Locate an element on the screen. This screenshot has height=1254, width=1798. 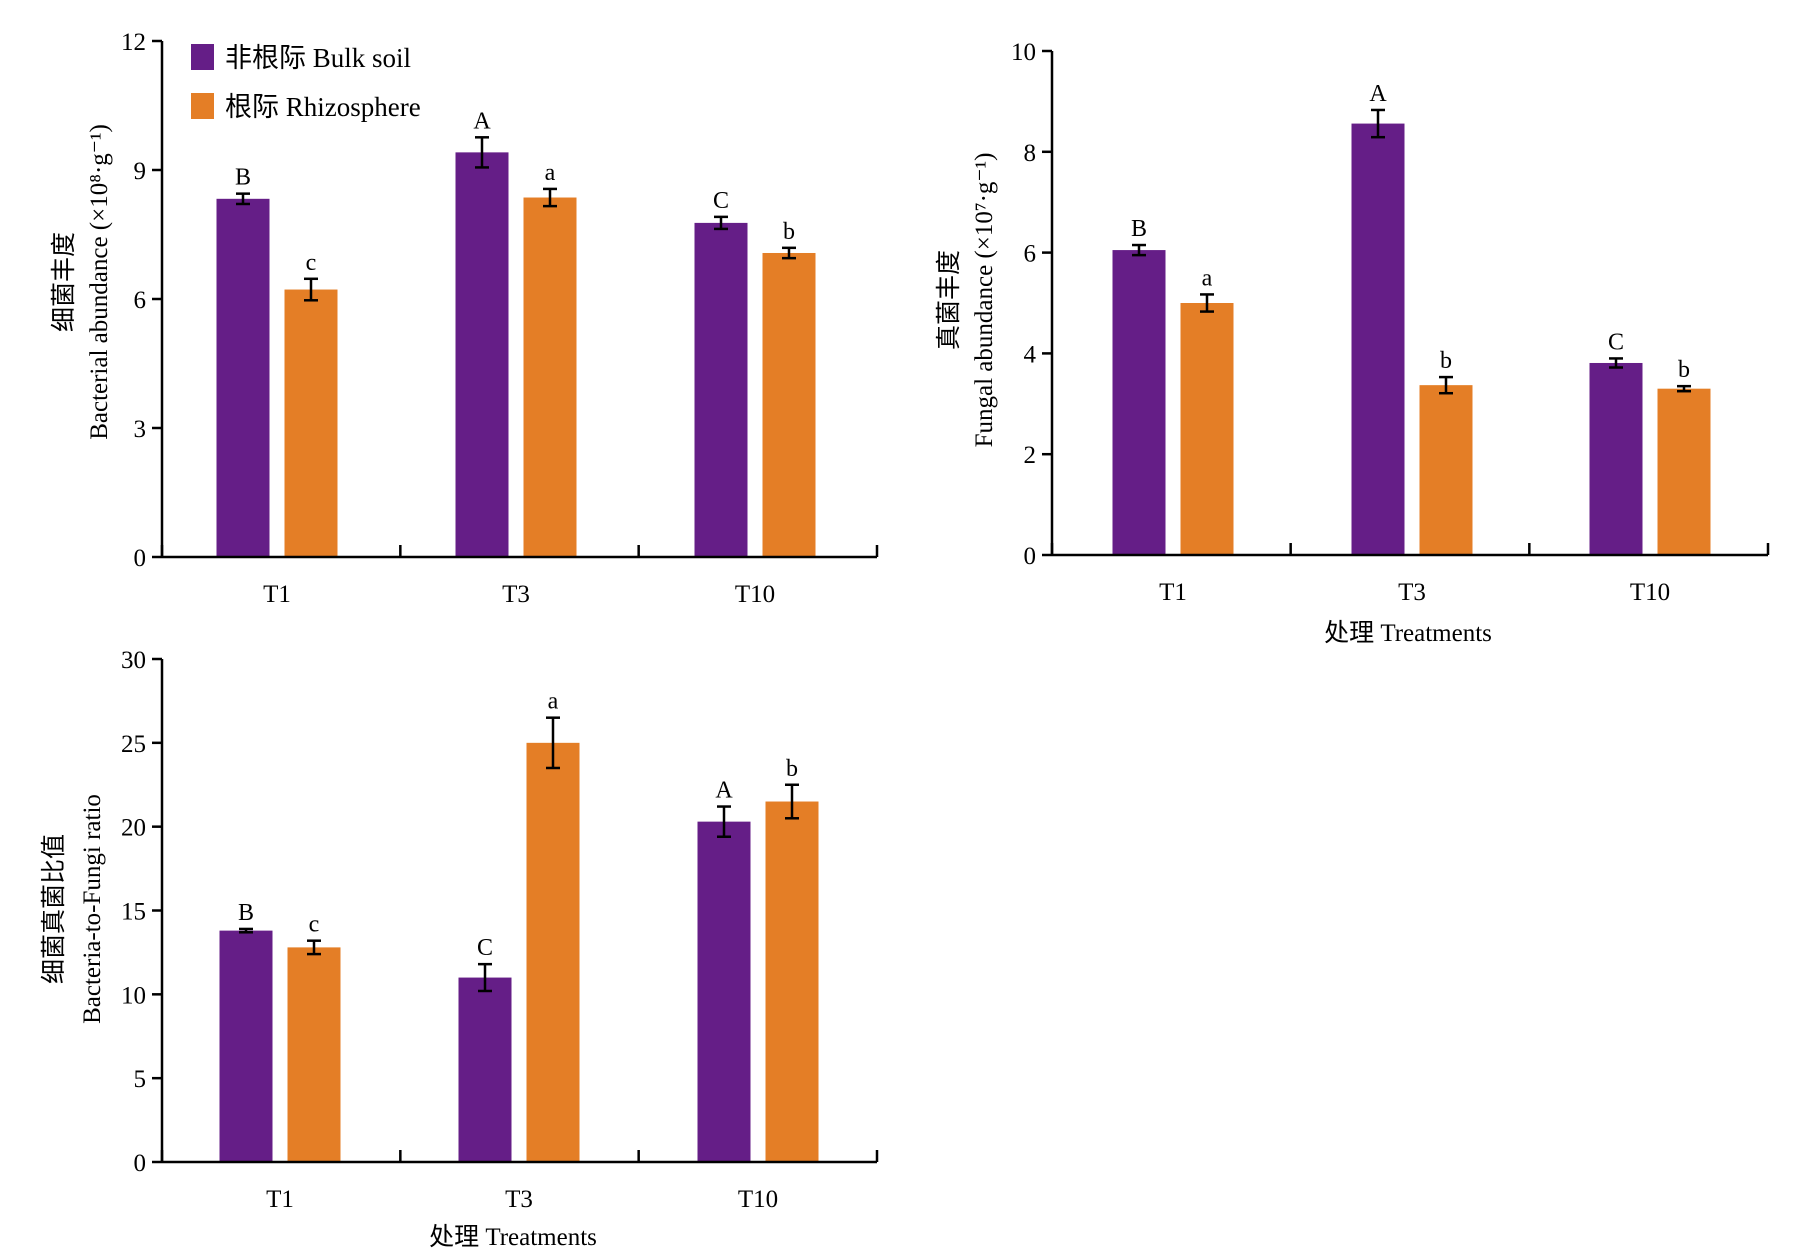
y-axis-title-cn: 细菌丰度 is located at coordinates (64, 282).